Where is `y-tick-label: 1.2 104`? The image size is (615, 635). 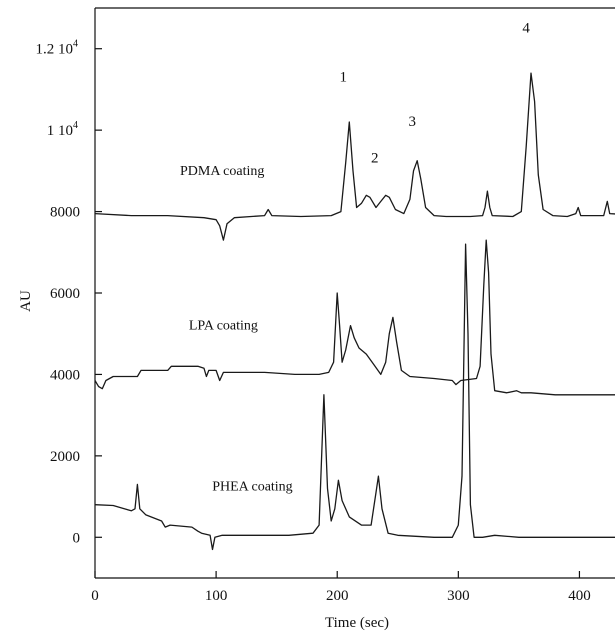 y-tick-label: 1.2 104 is located at coordinates (57, 48).